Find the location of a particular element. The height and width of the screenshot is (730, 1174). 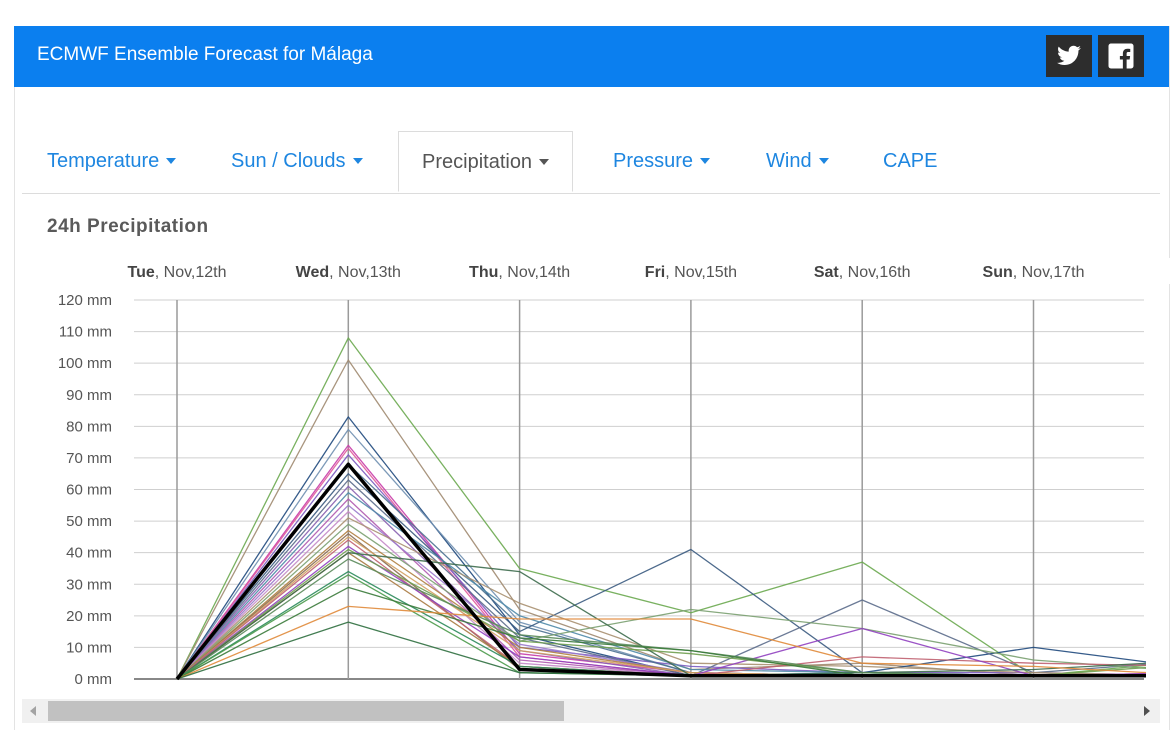

header-bar: ECMWF Ensemble Forecast for Málaga is located at coordinates (591, 56).